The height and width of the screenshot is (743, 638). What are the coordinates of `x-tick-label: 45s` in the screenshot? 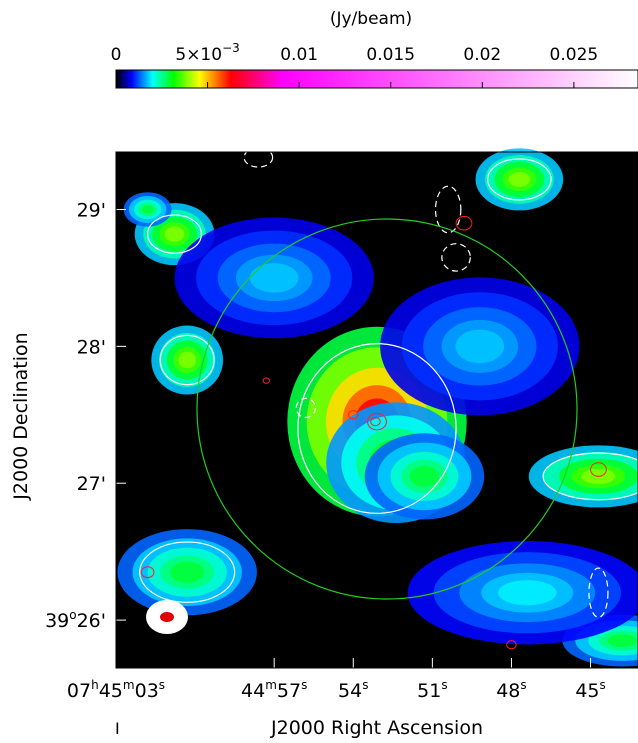 It's located at (590, 690).